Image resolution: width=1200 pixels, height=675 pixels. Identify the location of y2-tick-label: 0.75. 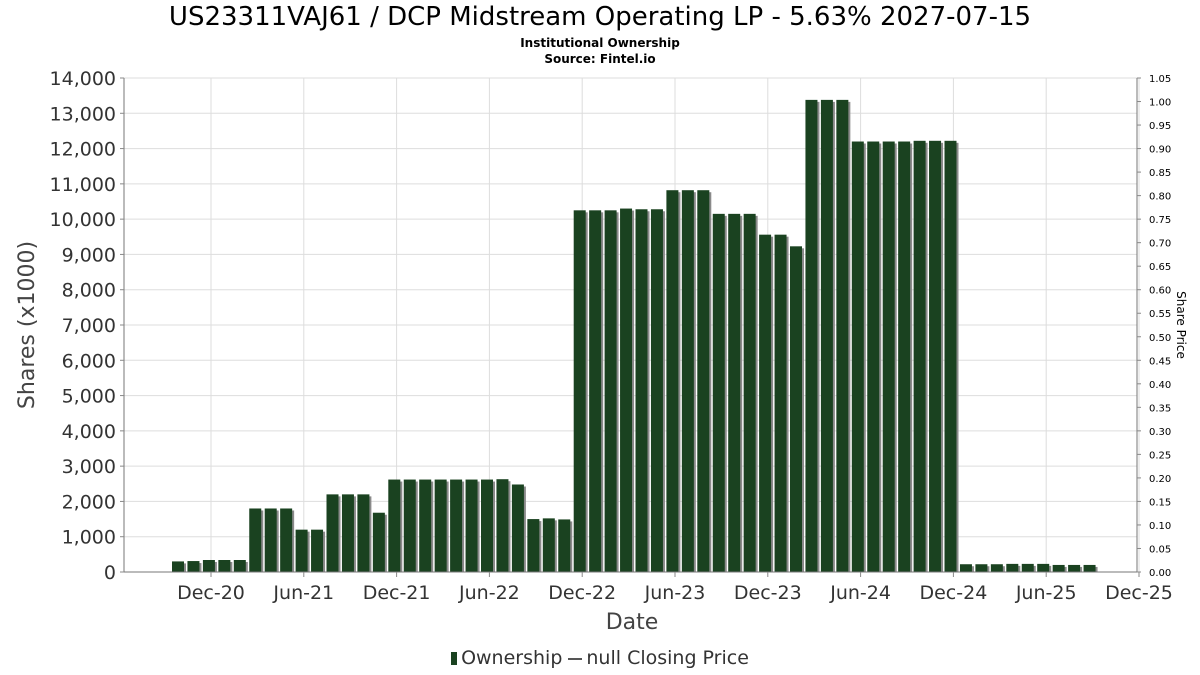
(1160, 220).